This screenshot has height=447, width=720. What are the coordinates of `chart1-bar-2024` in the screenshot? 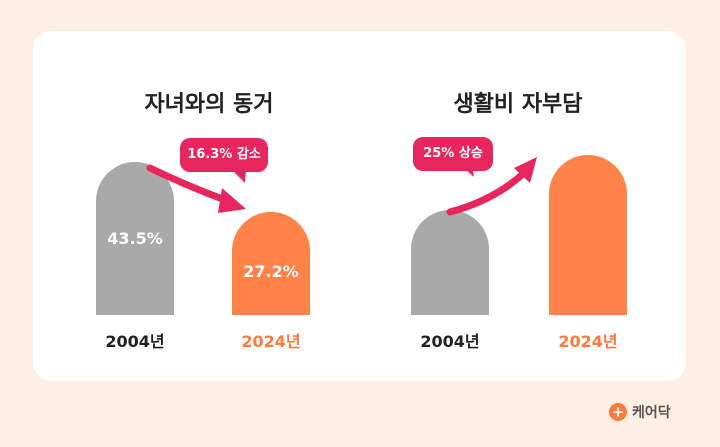 It's located at (271, 263).